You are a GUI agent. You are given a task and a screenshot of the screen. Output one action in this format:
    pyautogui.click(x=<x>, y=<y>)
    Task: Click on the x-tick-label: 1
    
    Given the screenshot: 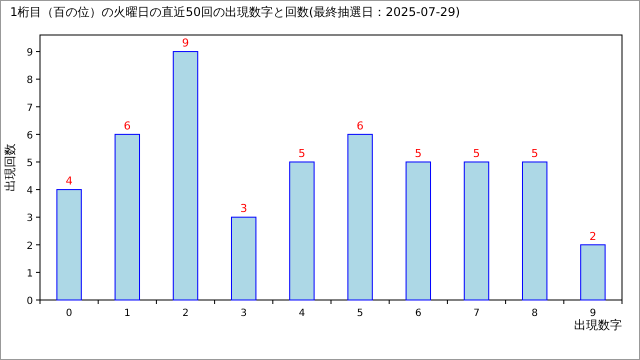 What is the action you would take?
    pyautogui.click(x=127, y=313)
    